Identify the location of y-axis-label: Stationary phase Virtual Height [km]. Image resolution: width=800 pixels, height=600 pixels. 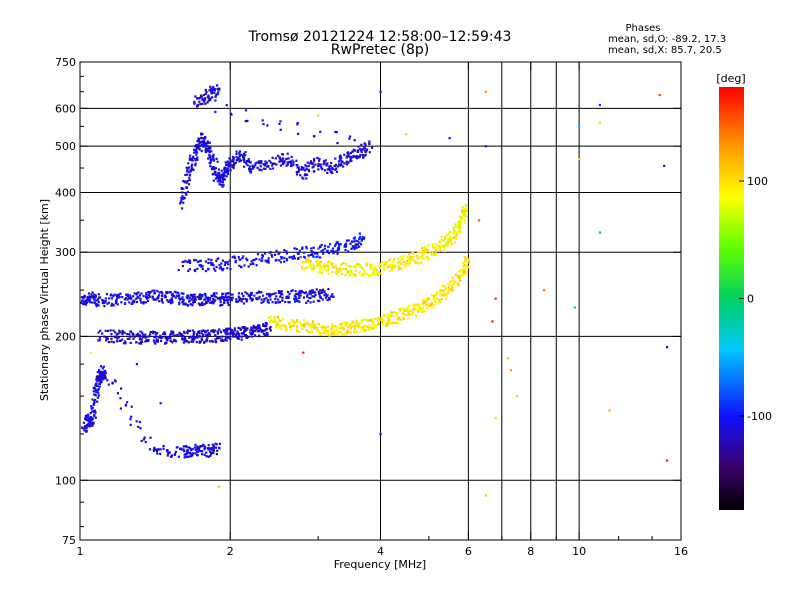
(44, 300).